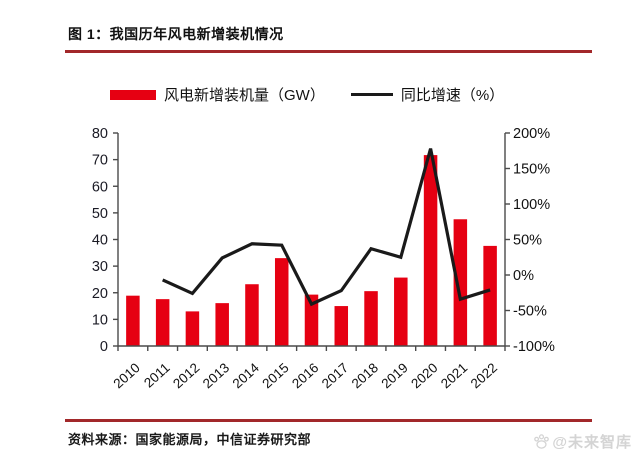 The width and height of the screenshot is (640, 466). Describe the element at coordinates (531, 134) in the screenshot. I see `right-axis-label: 200%` at that location.